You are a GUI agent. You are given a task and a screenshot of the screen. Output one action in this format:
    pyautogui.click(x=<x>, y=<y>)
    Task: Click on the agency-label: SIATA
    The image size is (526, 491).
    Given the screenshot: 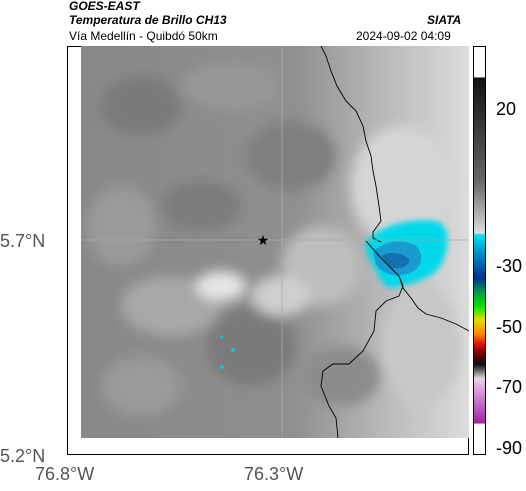 What is the action you would take?
    pyautogui.click(x=444, y=20)
    